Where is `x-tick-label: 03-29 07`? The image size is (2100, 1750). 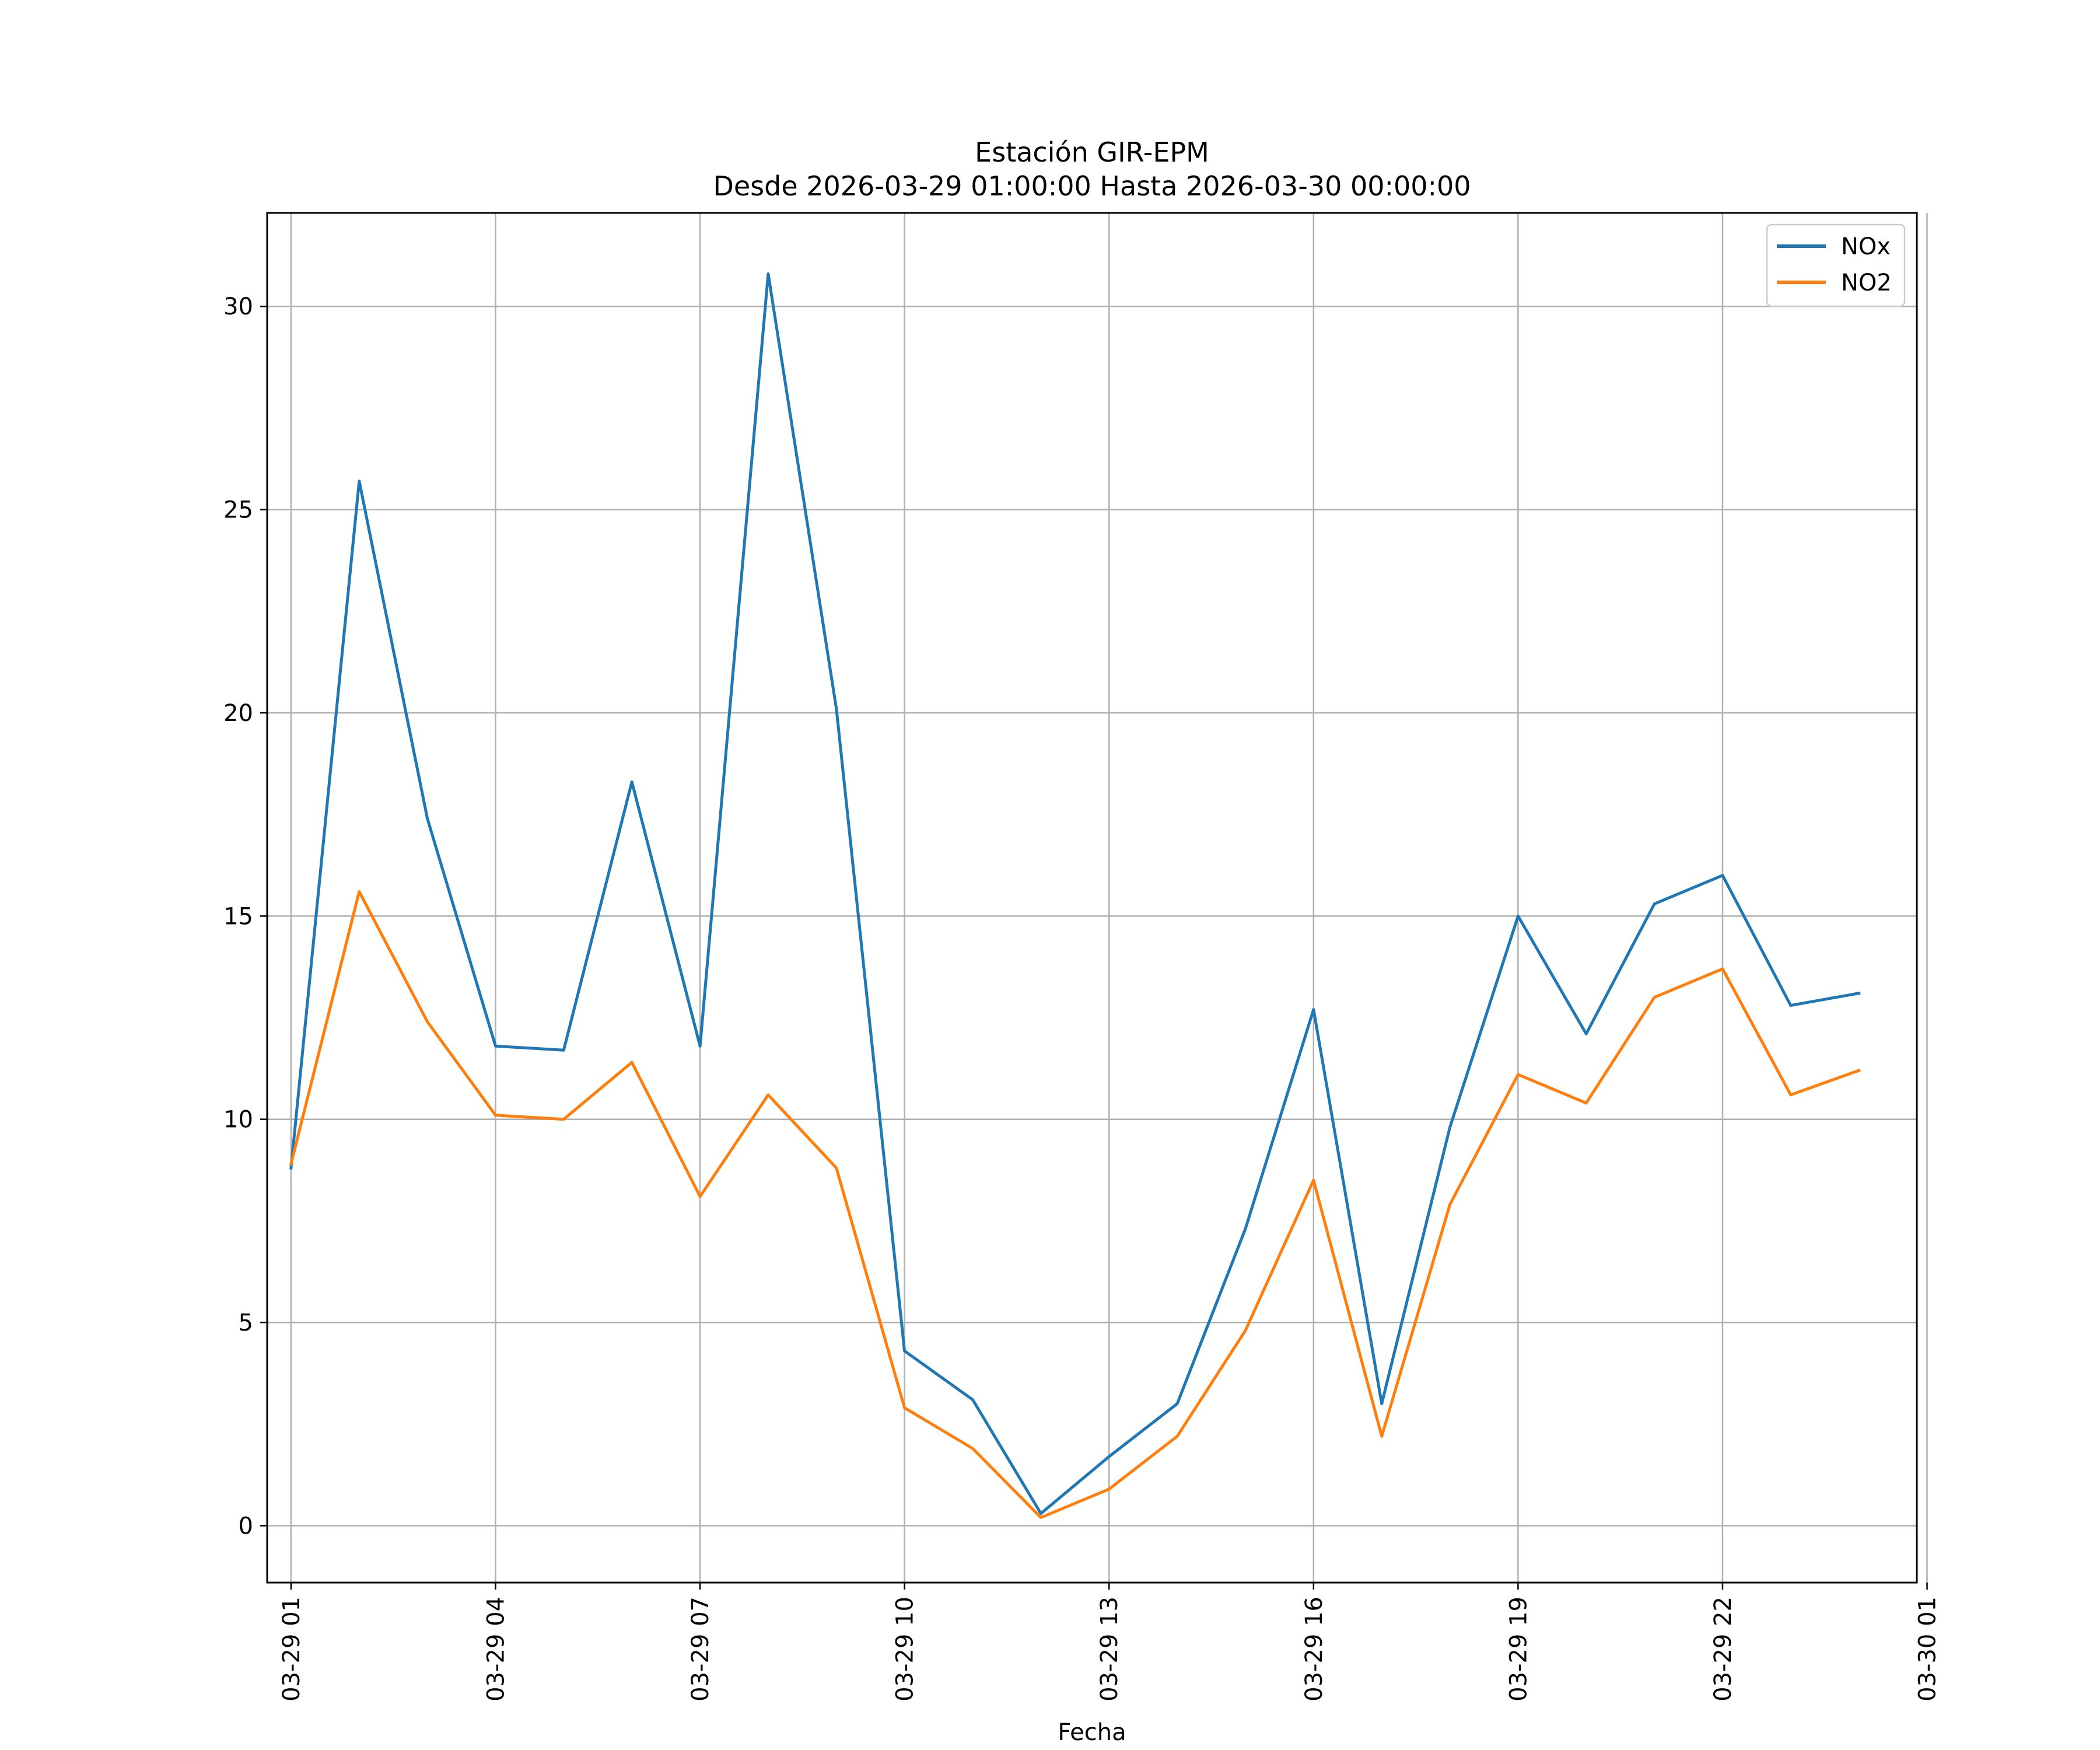
x-tick-label: 03-29 07 is located at coordinates (701, 1650).